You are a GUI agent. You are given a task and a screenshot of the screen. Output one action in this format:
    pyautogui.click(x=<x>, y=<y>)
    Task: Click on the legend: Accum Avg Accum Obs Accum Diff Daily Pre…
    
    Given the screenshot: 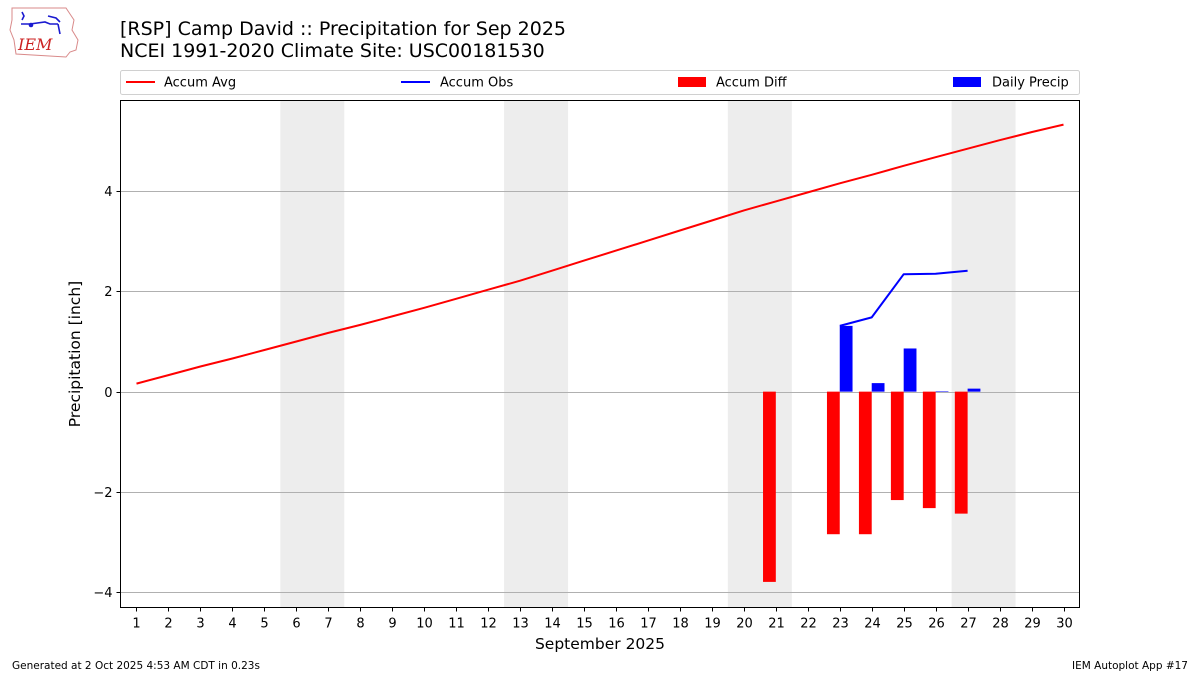 What is the action you would take?
    pyautogui.click(x=600, y=82)
    